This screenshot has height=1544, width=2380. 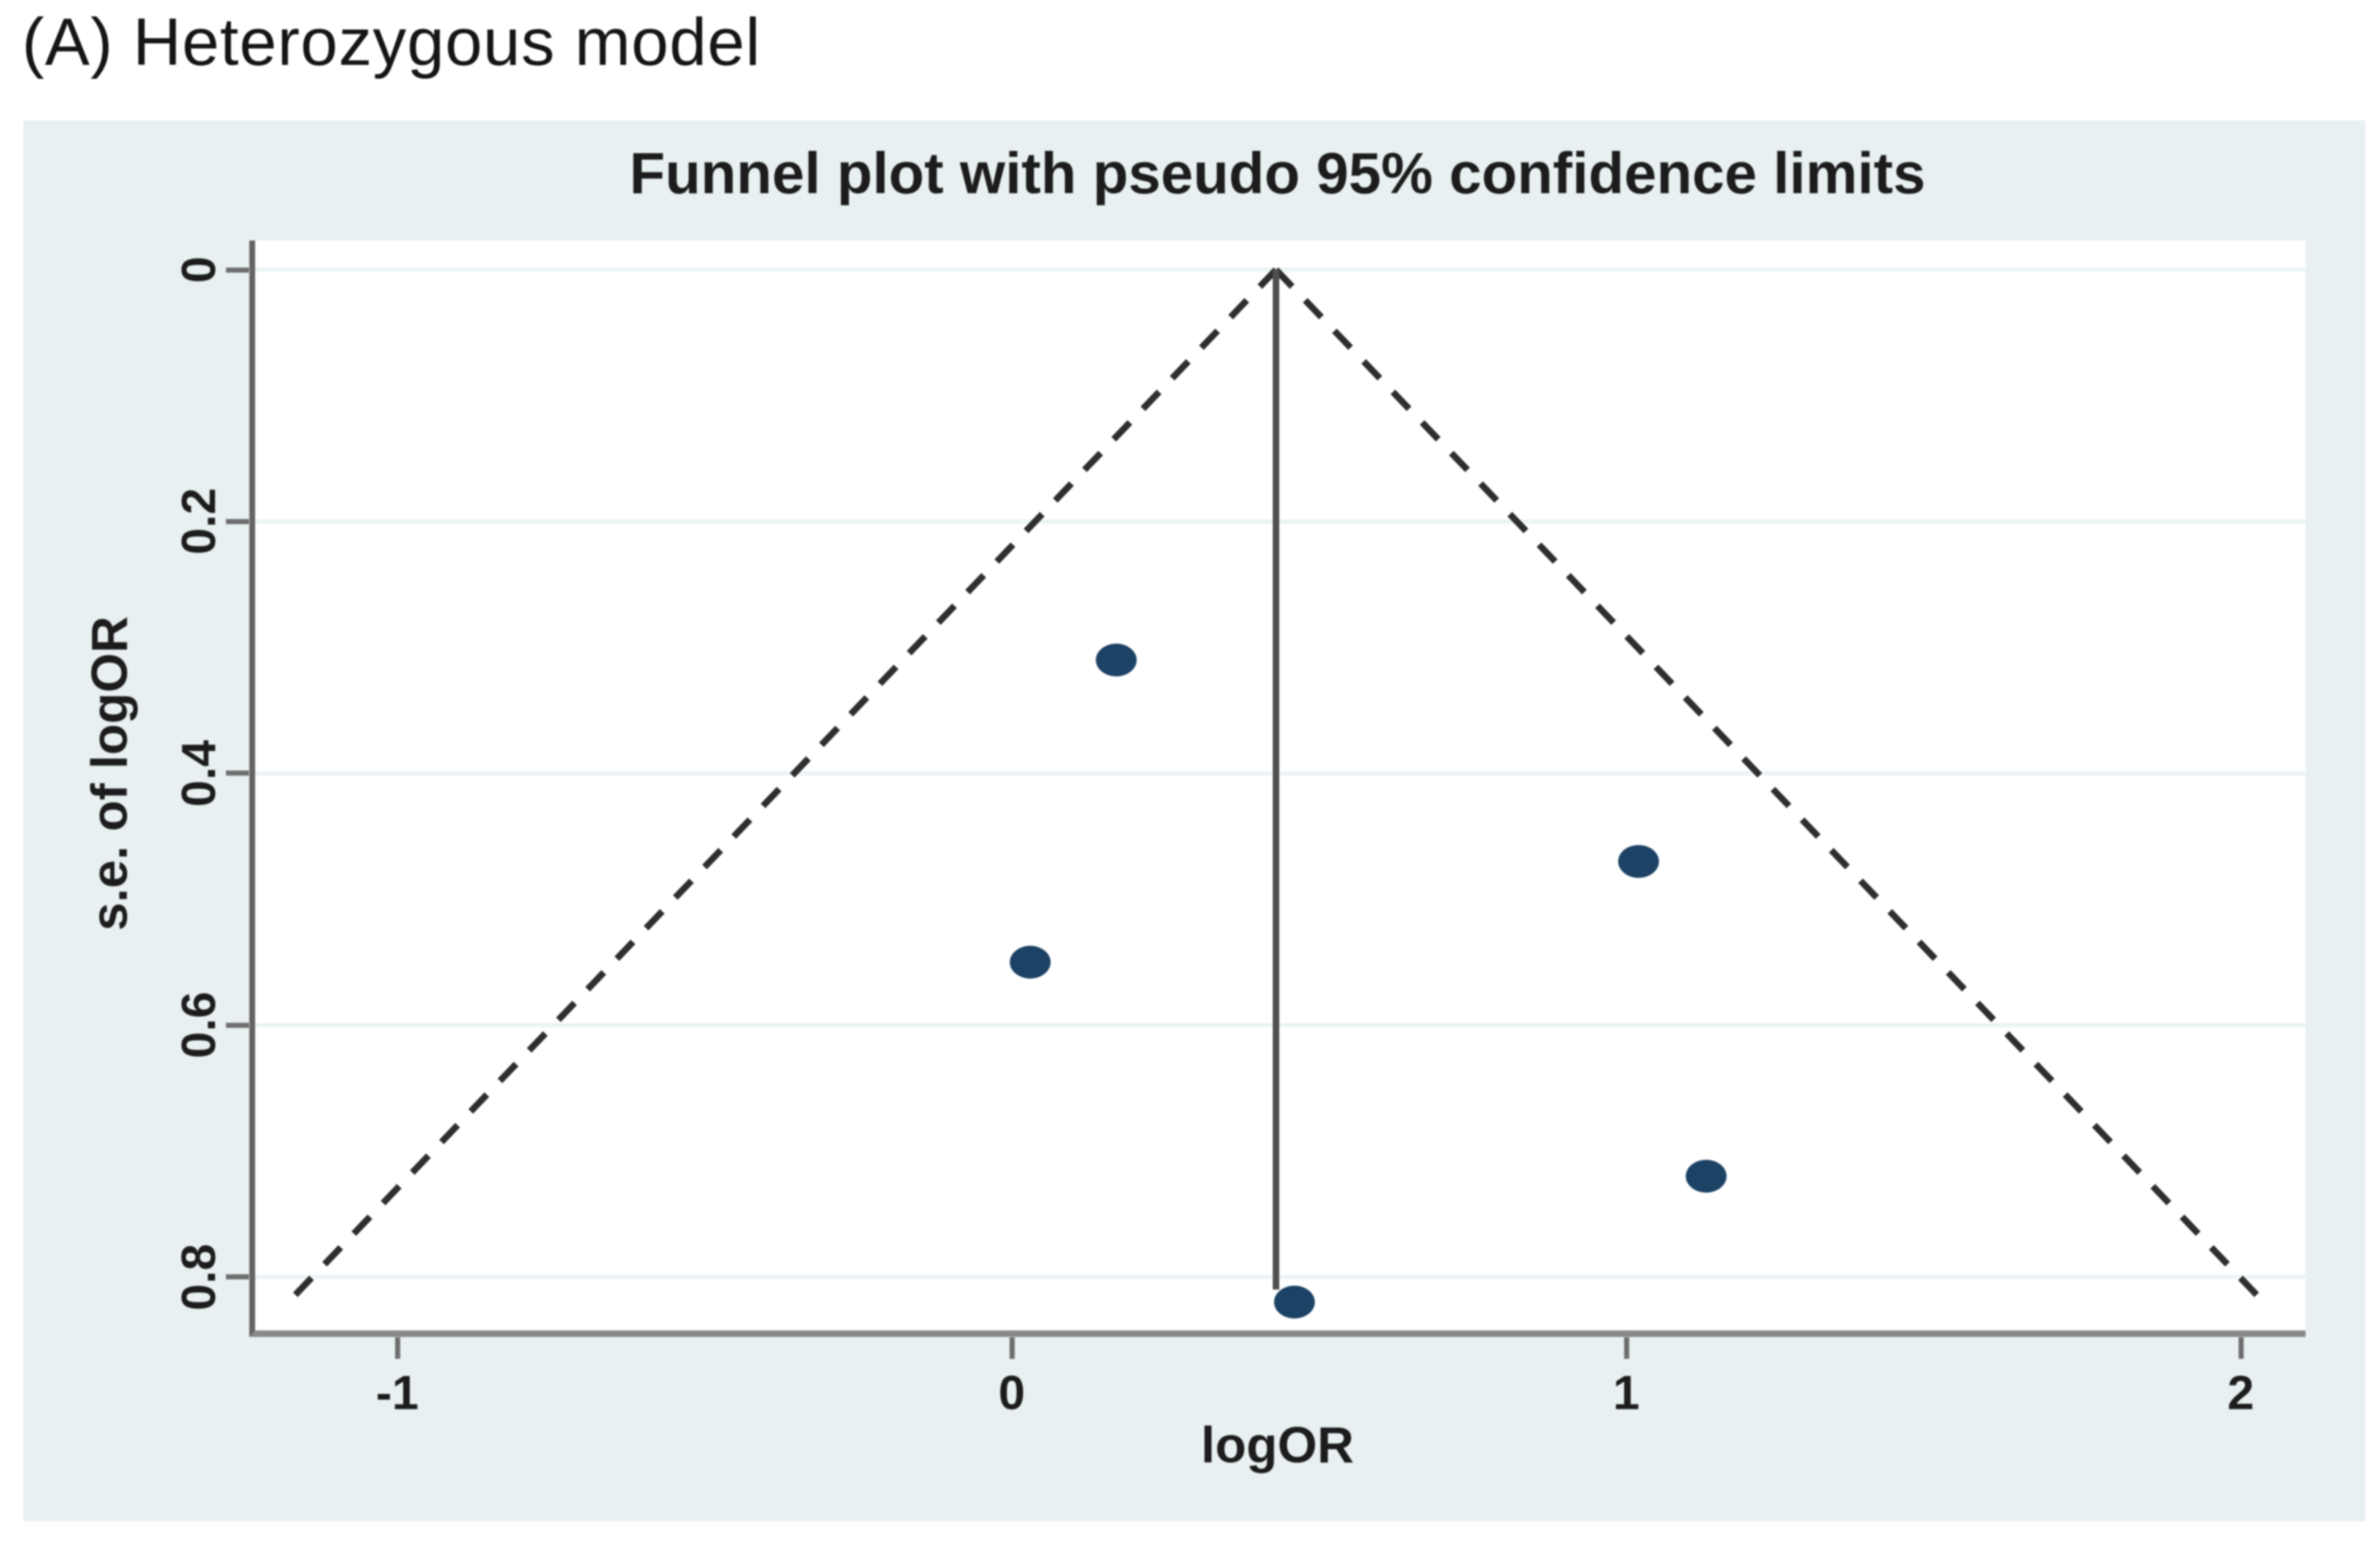 I want to click on x-tick-label: 2, so click(x=2241, y=1392).